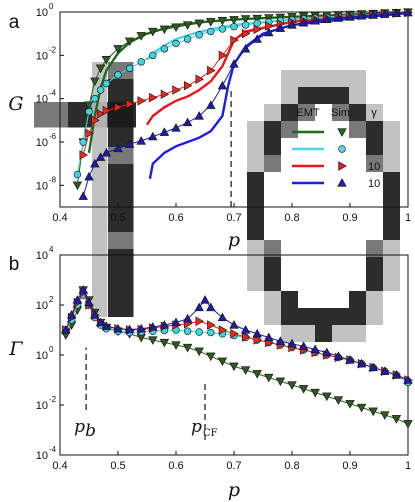 The height and width of the screenshot is (502, 415). Describe the element at coordinates (342, 113) in the screenshot. I see `legend-header-sim: Sim.` at that location.